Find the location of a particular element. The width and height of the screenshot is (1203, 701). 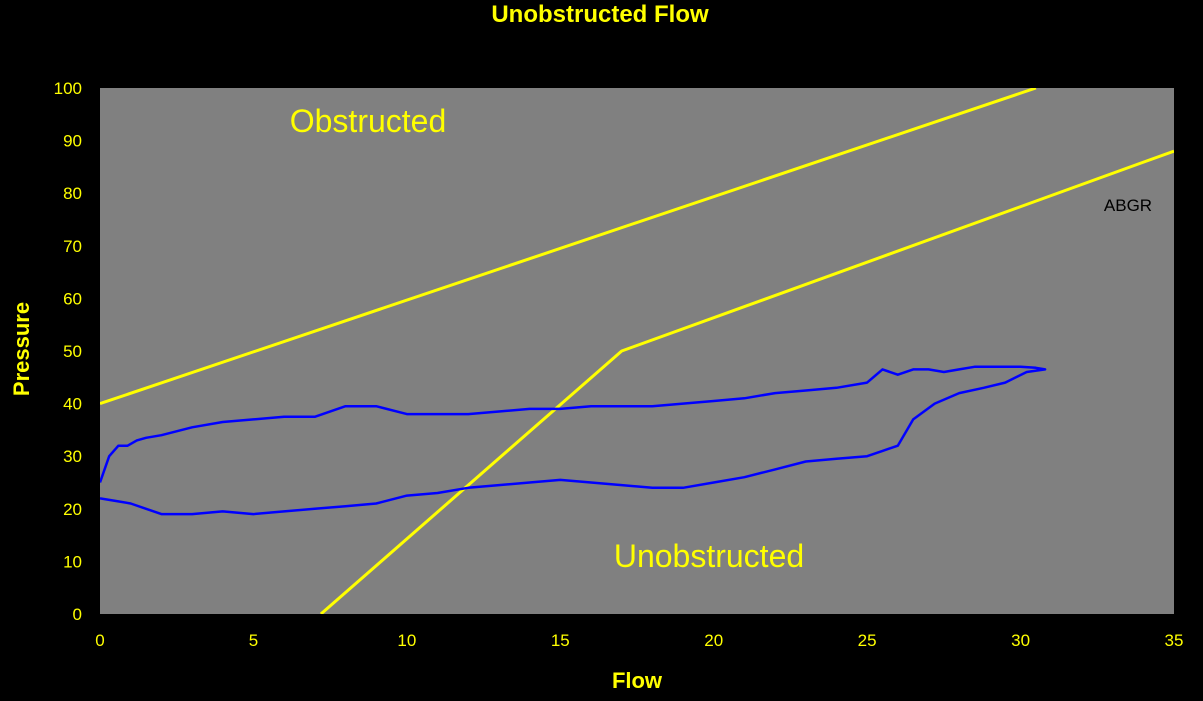

x-tick-label: 0 is located at coordinates (99, 640).